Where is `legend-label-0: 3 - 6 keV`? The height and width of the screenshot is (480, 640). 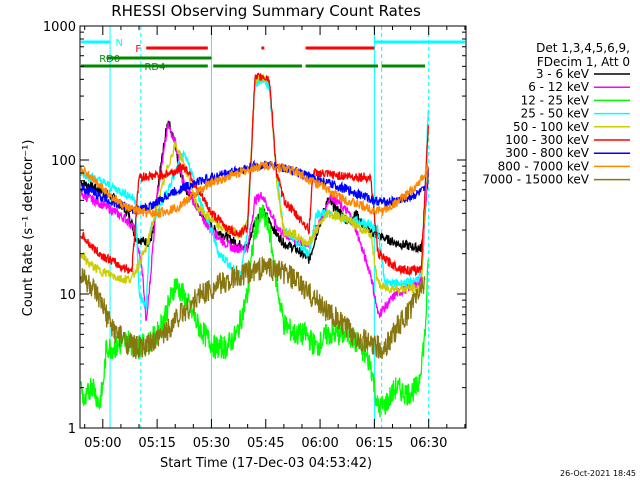 legend-label-0: 3 - 6 keV is located at coordinates (563, 74).